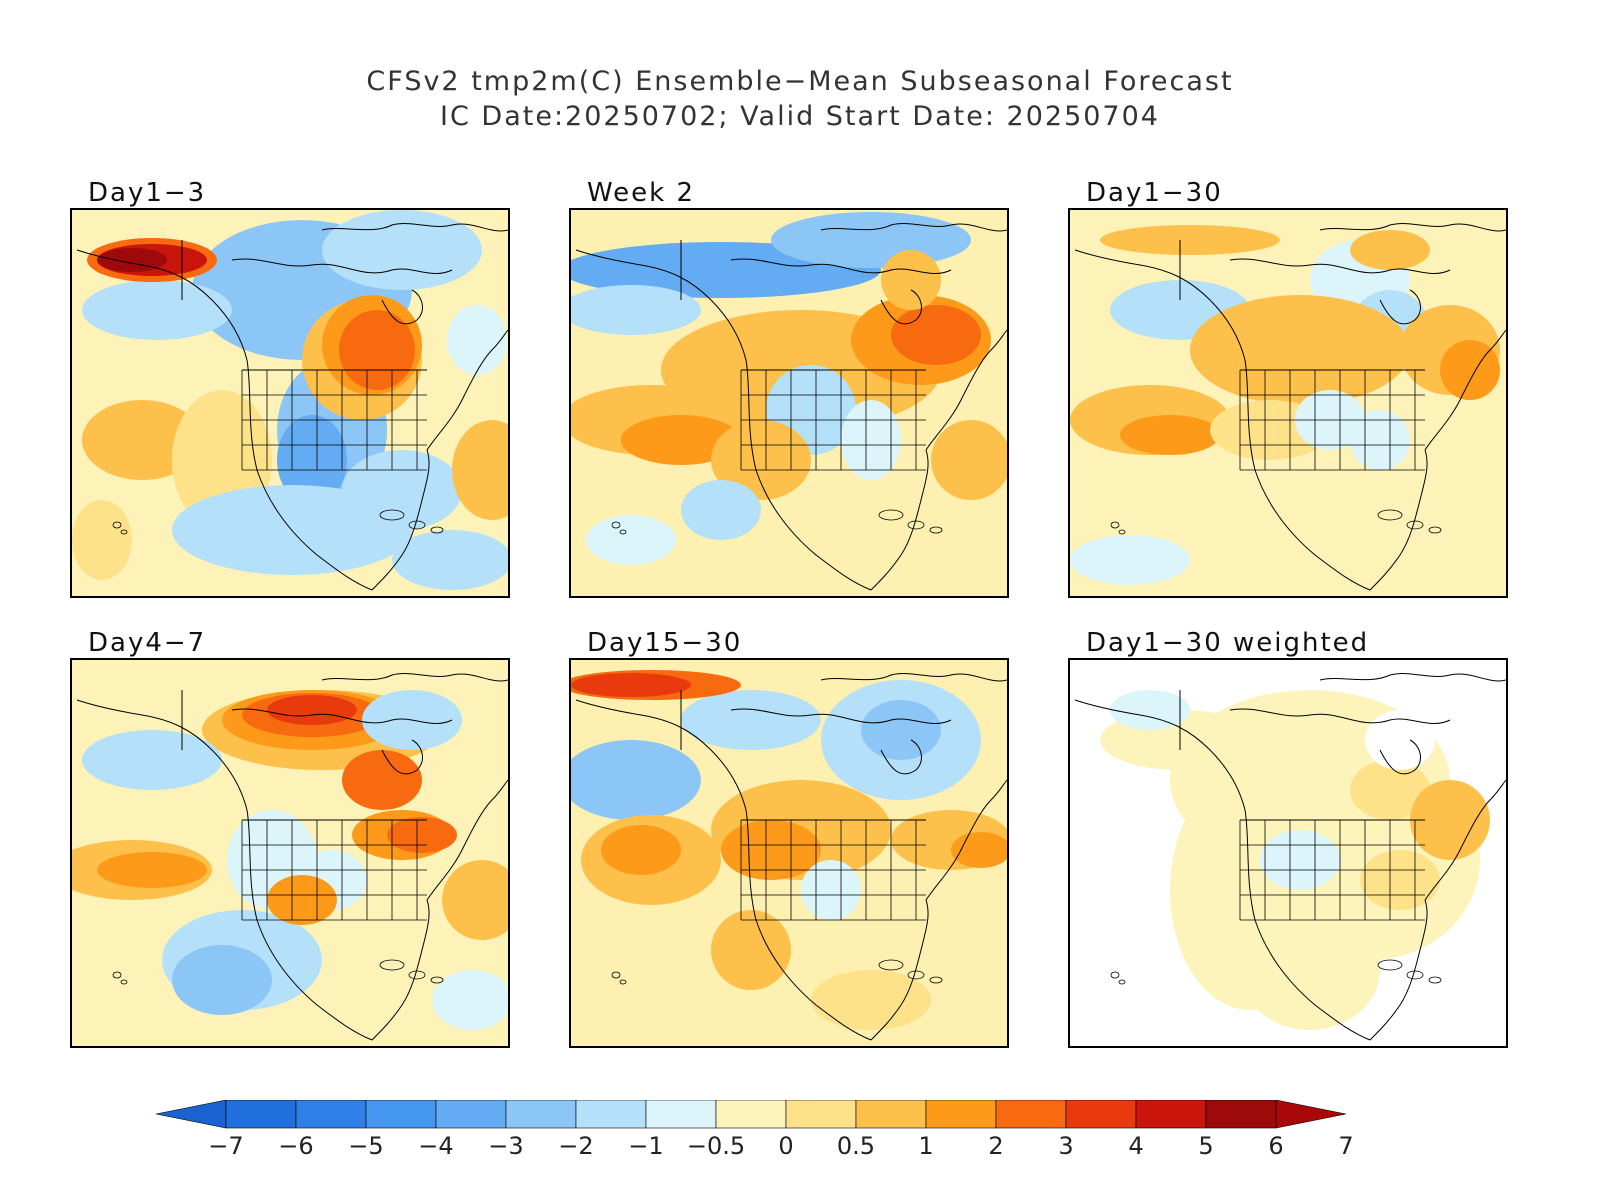 The width and height of the screenshot is (1600, 1200). I want to click on colorbar-tick-label: 1, so click(925, 1146).